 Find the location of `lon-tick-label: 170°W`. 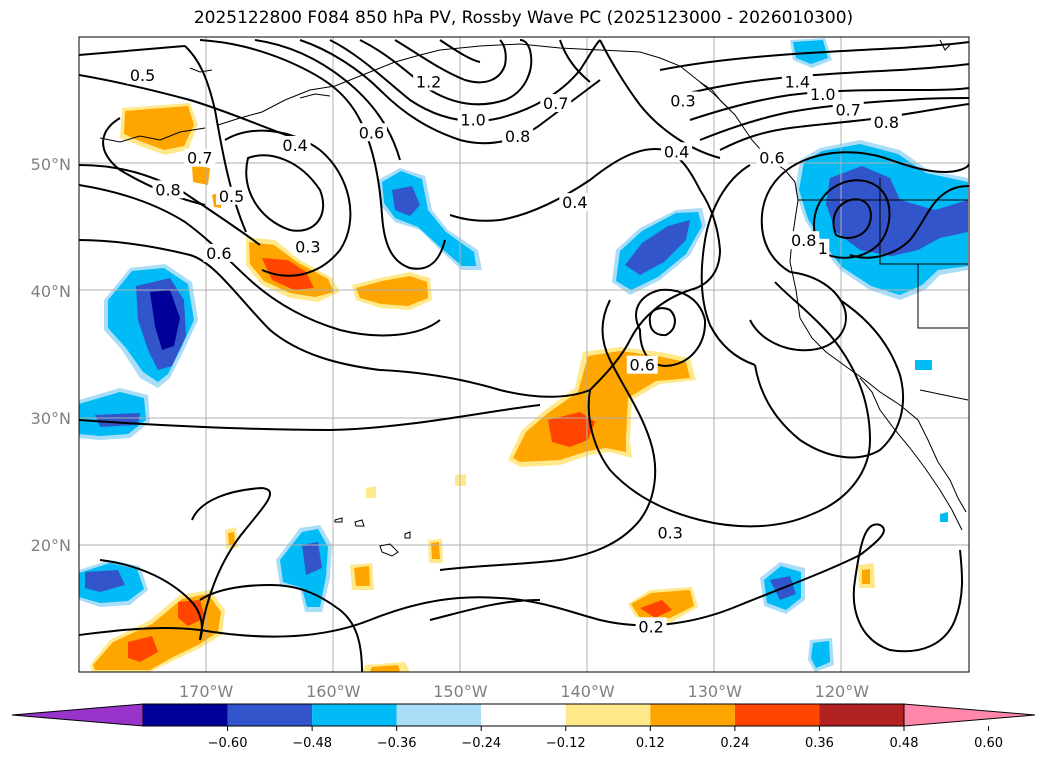

lon-tick-label: 170°W is located at coordinates (206, 691).